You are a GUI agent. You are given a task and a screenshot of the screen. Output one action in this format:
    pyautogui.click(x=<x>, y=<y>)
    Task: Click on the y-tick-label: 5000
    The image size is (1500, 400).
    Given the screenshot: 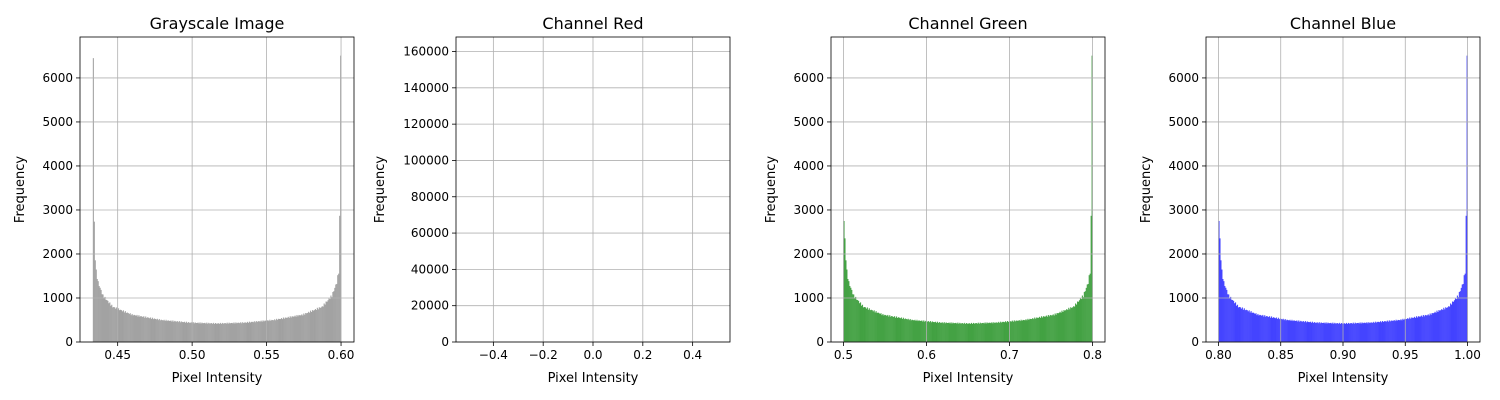 What is the action you would take?
    pyautogui.click(x=57, y=122)
    